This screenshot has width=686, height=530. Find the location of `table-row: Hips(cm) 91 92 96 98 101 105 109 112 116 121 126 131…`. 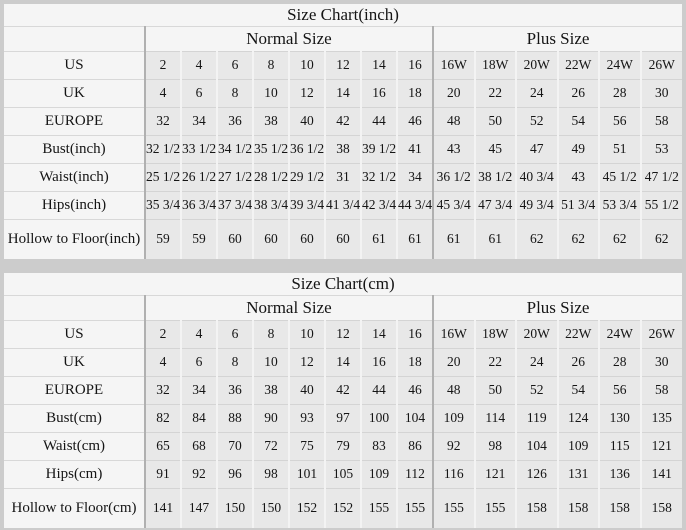

table-row: Hips(cm) 91 92 96 98 101 105 109 112 116 121 126 131… is located at coordinates (343, 473).